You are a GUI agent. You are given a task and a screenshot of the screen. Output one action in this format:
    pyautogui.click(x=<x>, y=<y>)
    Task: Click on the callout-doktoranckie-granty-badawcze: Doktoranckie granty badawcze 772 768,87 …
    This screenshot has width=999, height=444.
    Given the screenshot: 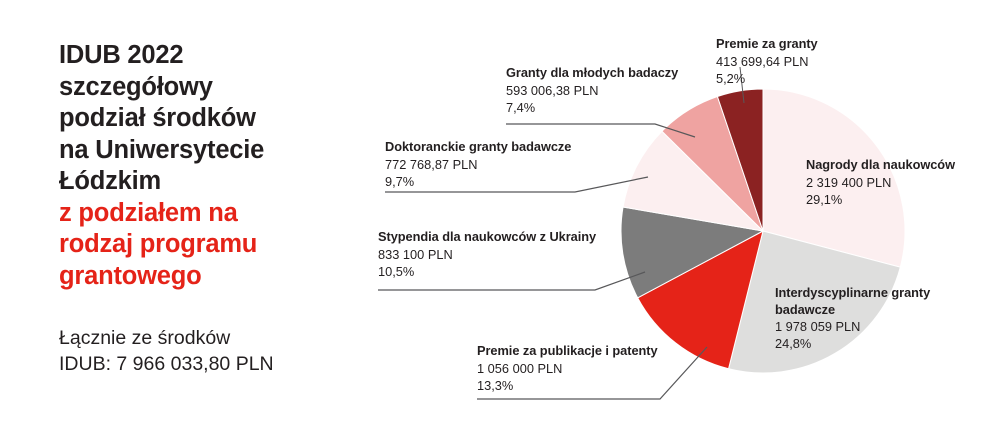 What is the action you would take?
    pyautogui.click(x=510, y=164)
    